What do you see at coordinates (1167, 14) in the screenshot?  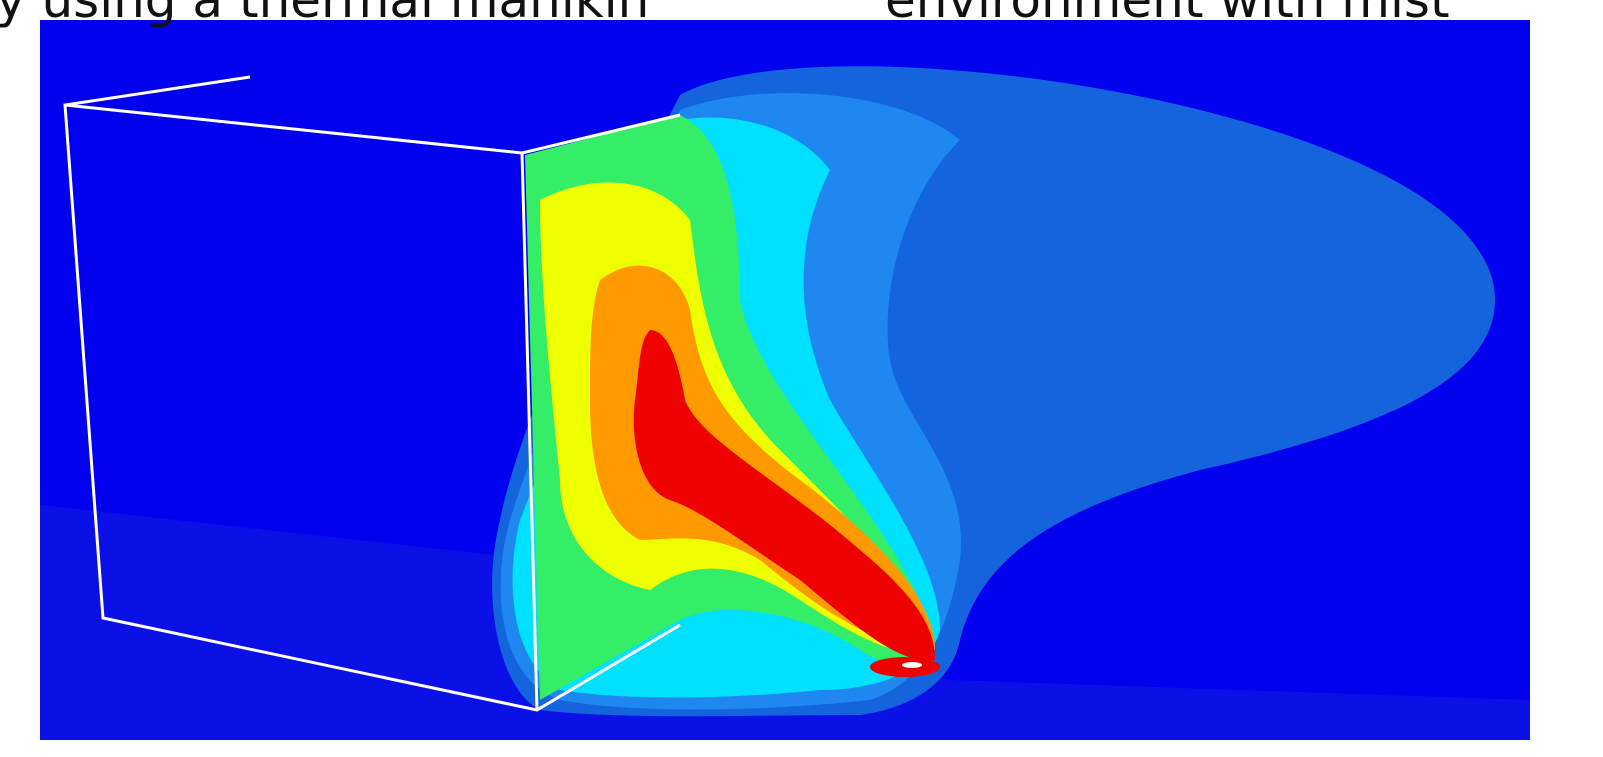 I see `header-right-text: environment with mist` at bounding box center [1167, 14].